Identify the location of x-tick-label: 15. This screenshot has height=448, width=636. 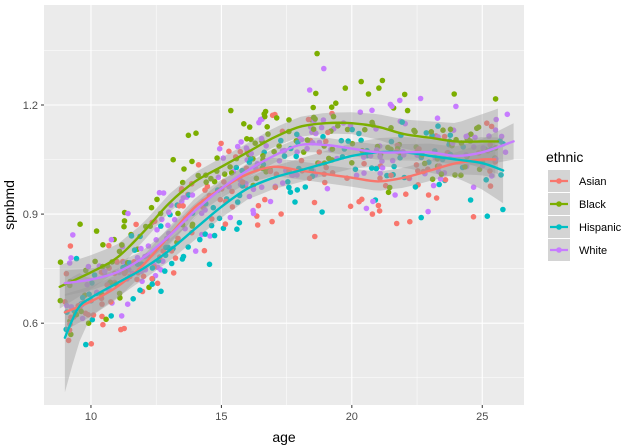
(221, 417).